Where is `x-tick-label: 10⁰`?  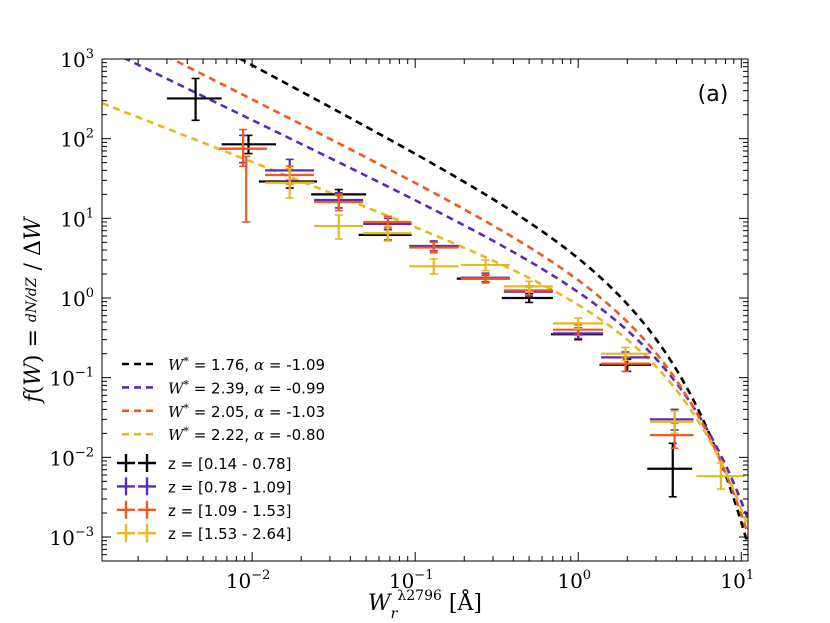
x-tick-label: 10⁰ is located at coordinates (574, 580).